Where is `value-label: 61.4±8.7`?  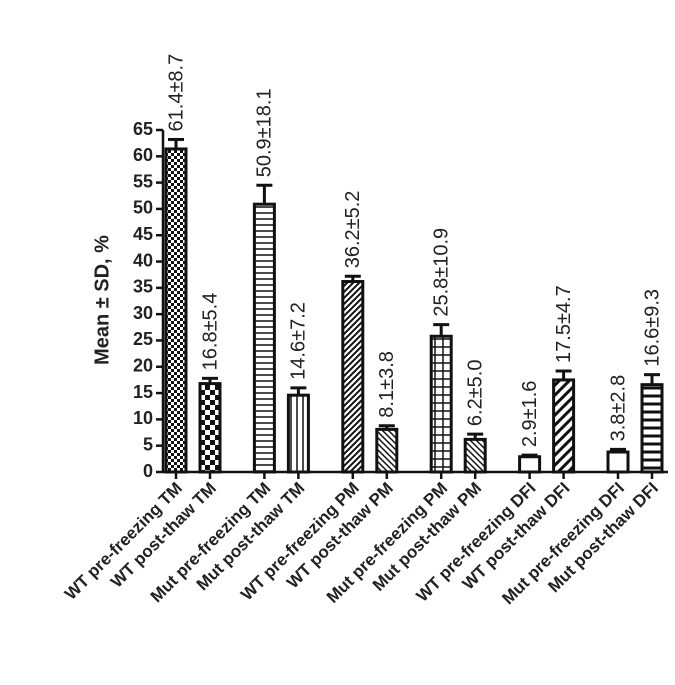
value-label: 61.4±8.7 is located at coordinates (176, 93).